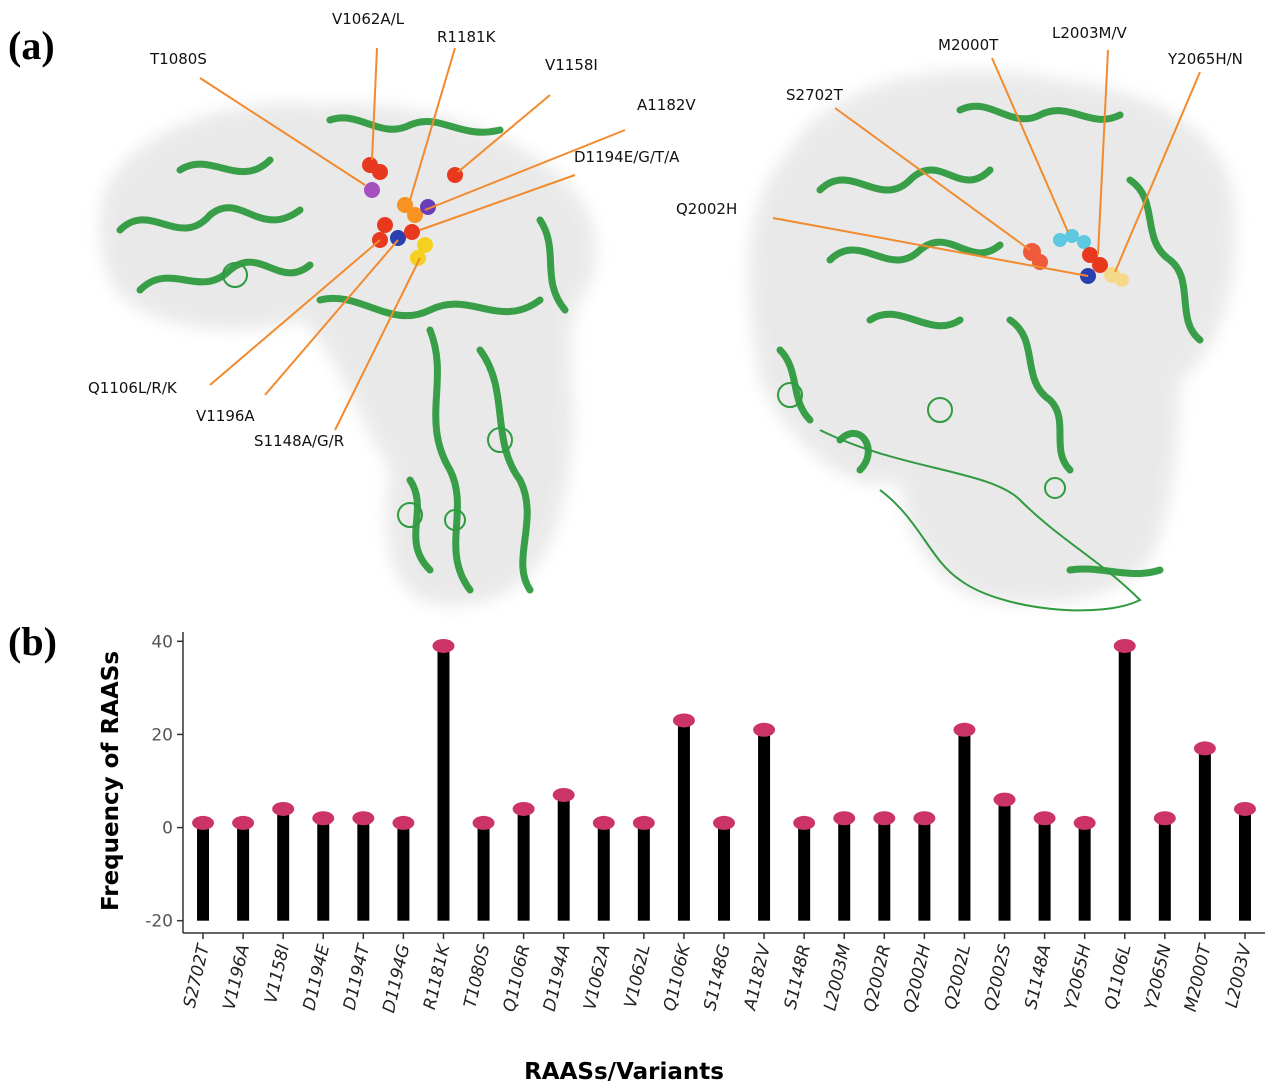  What do you see at coordinates (317, 977) in the screenshot?
I see `x-tick-label: D1194E` at bounding box center [317, 977].